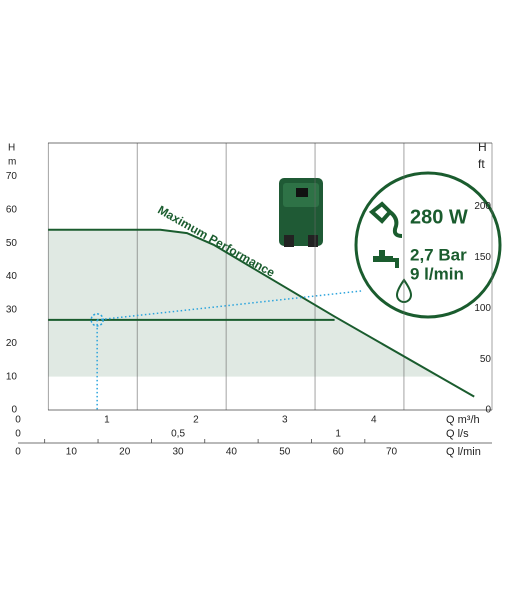  I want to click on pump-image, so click(301, 212).